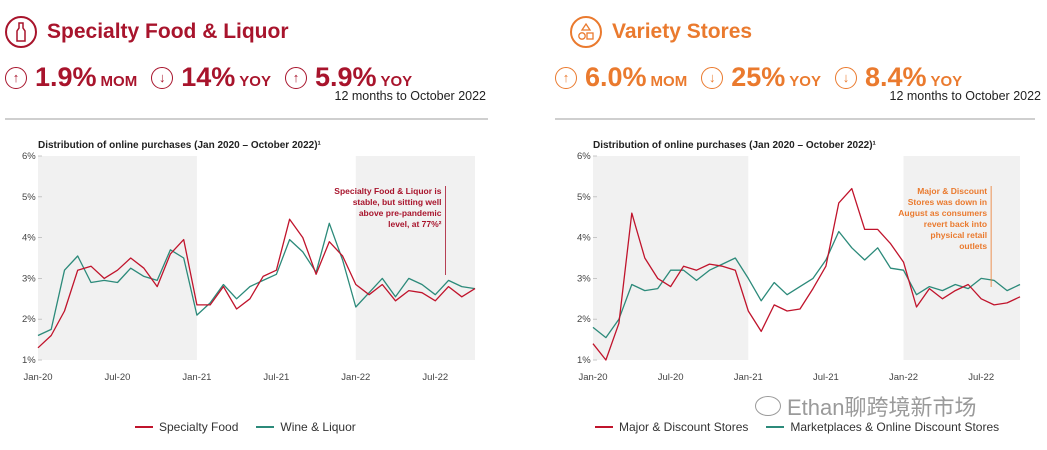  I want to click on stat-value: 1.9%, so click(66, 77).